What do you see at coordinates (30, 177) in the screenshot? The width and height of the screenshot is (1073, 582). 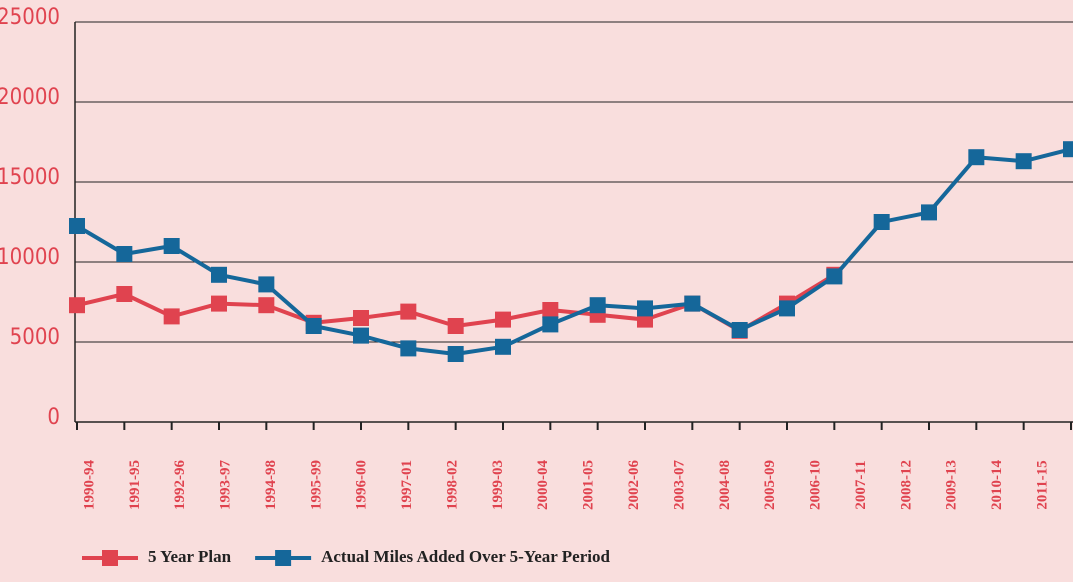 I see `y-tick-label: 15000` at bounding box center [30, 177].